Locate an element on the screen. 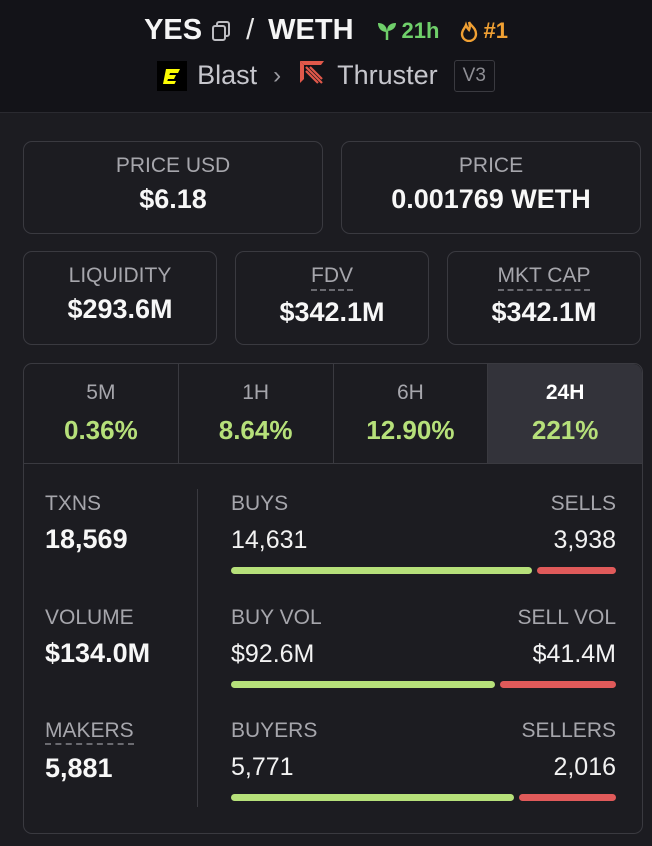 The height and width of the screenshot is (846, 652). txns-breakdown: BUYS SELLS 14,631 3,938 is located at coordinates (423, 533).